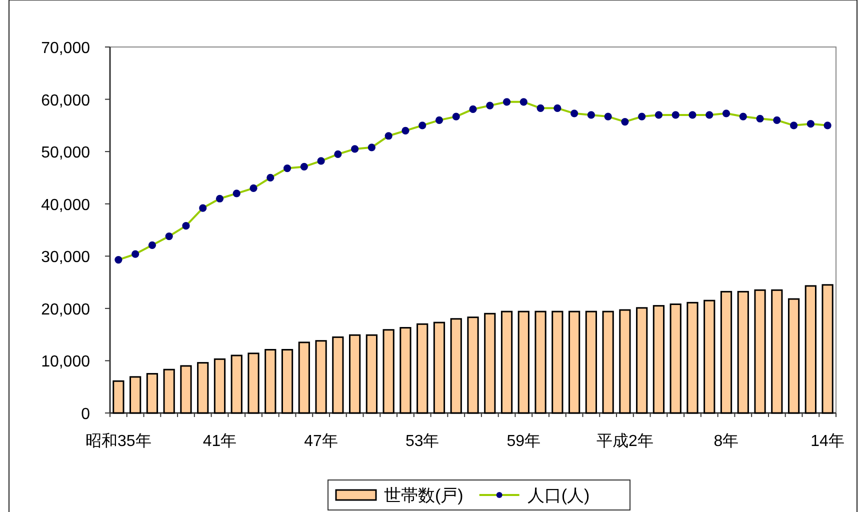 The width and height of the screenshot is (858, 512). I want to click on x-tick-label: 14年, so click(827, 441).